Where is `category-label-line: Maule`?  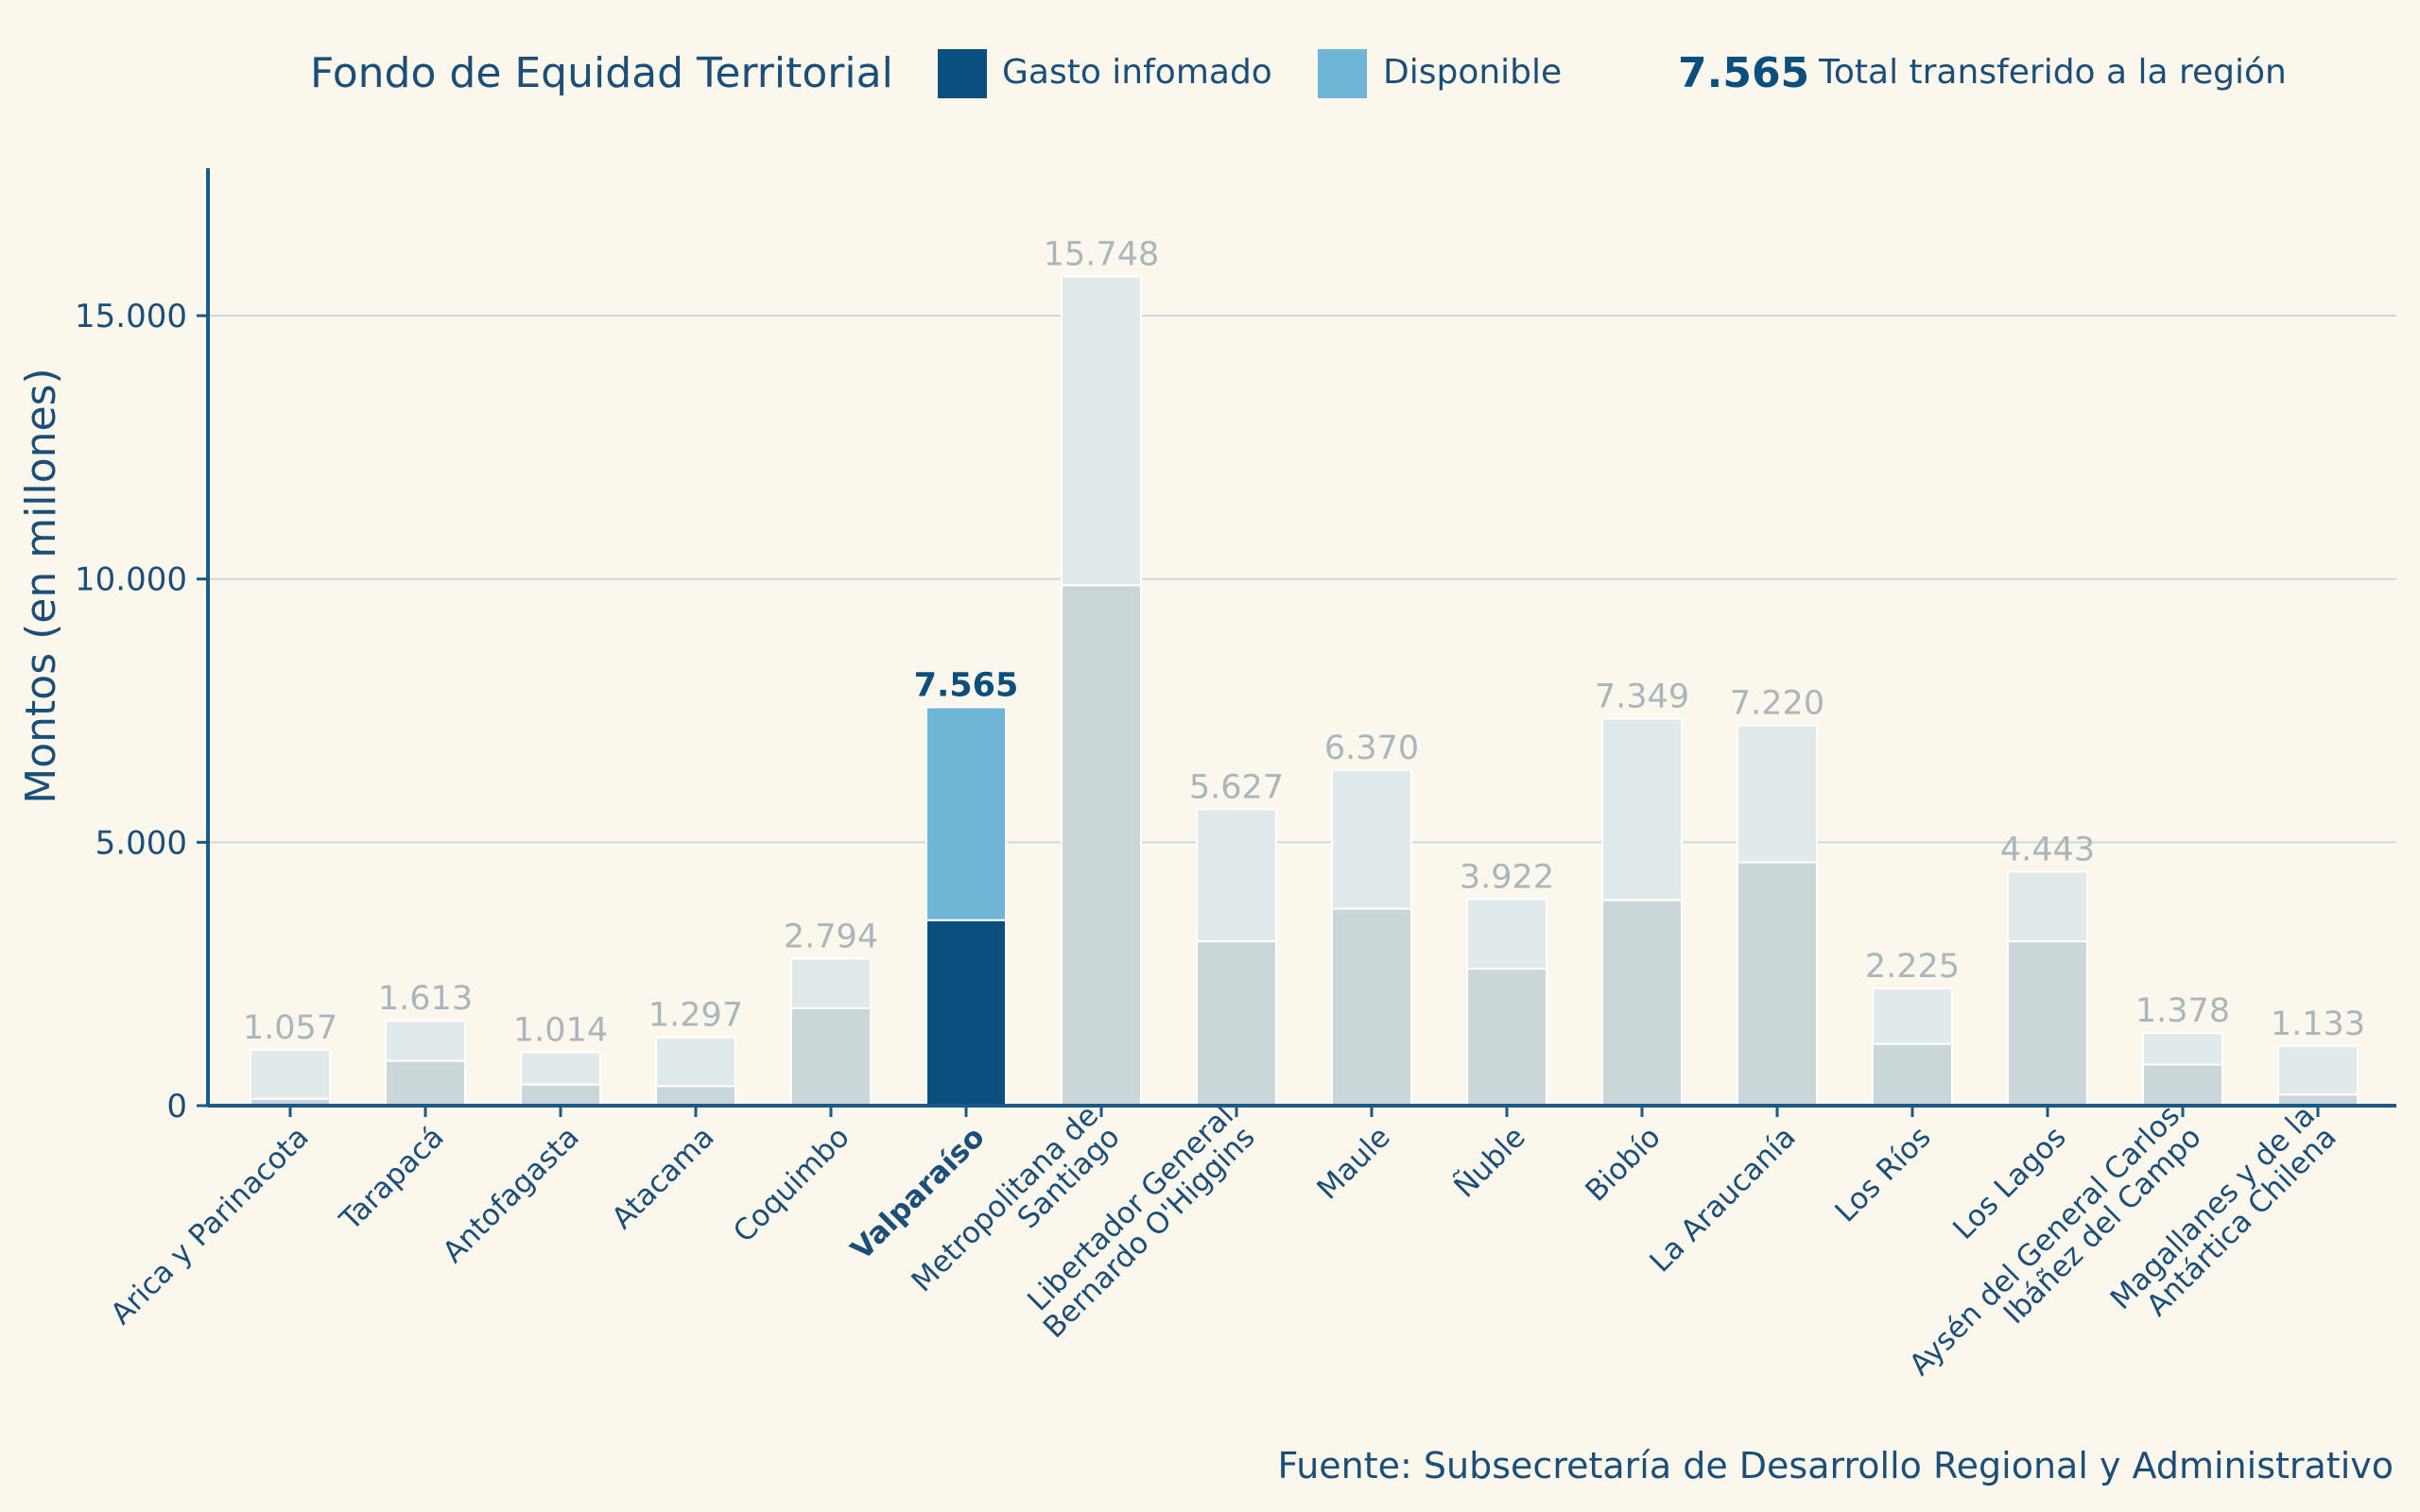 category-label-line: Maule is located at coordinates (1353, 1163).